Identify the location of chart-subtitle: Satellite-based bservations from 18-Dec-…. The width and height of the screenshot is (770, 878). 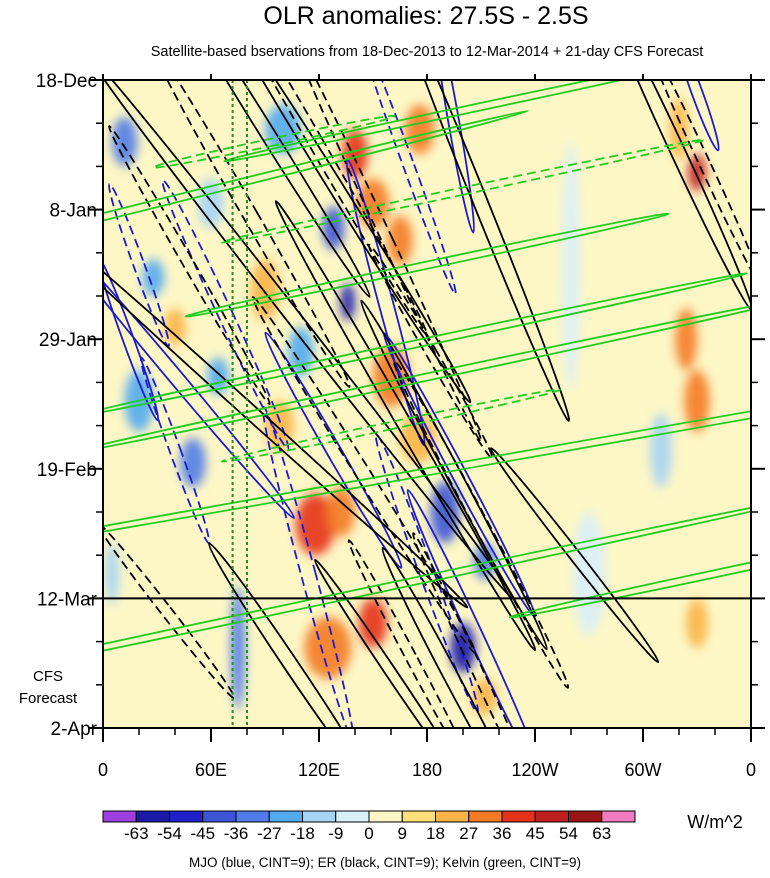
(427, 52).